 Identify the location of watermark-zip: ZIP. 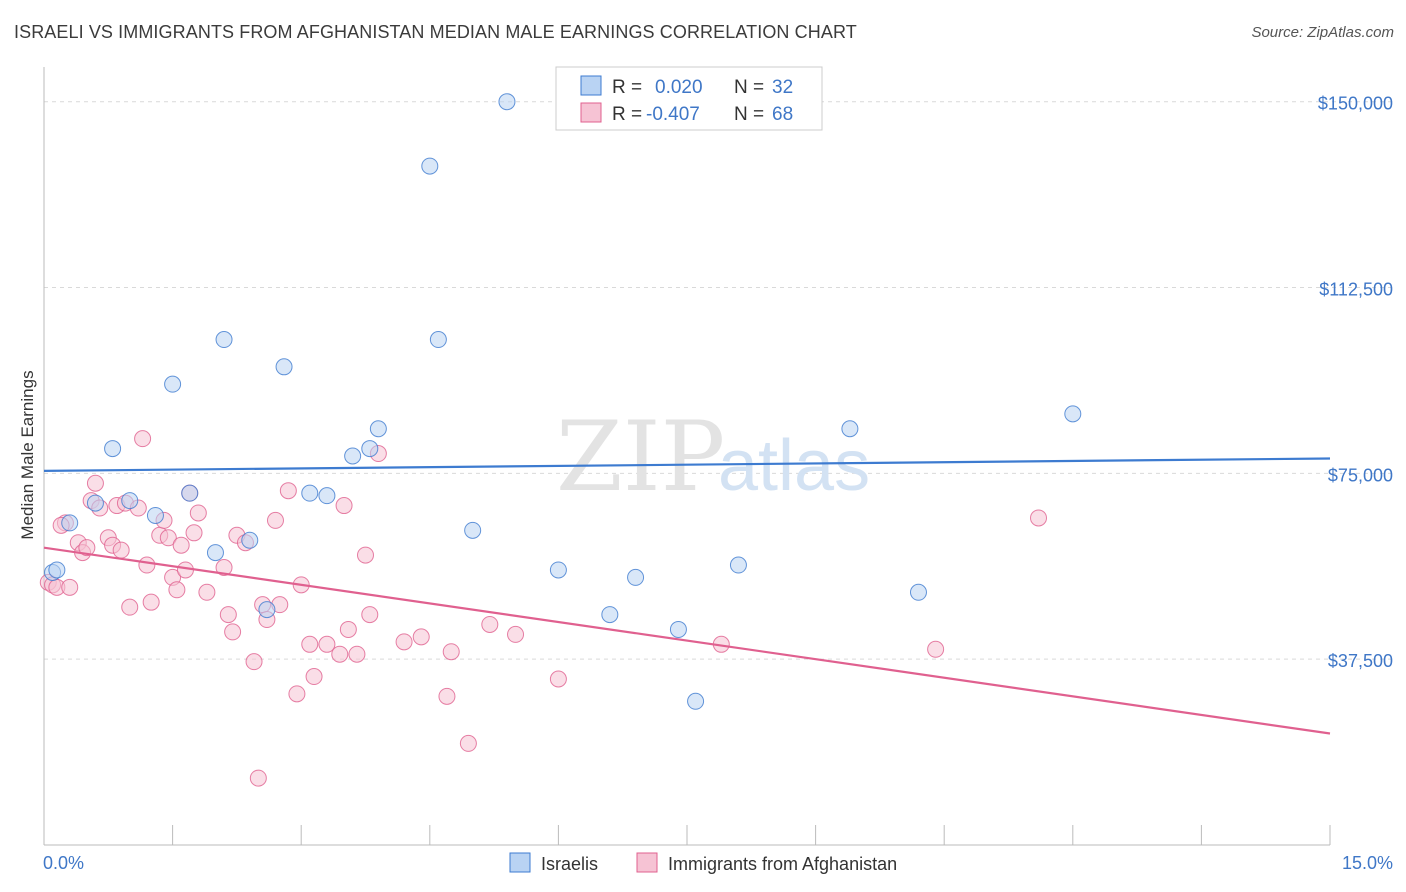
(640, 457).